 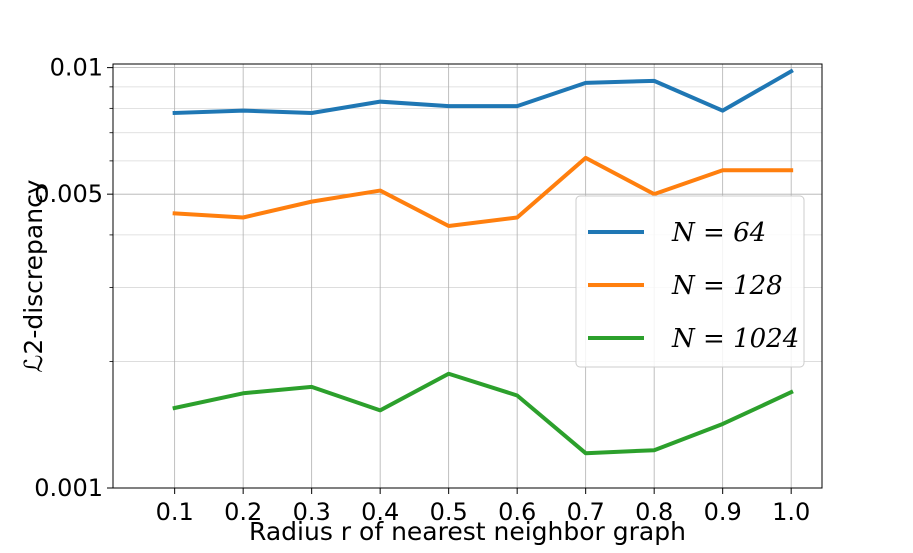 I want to click on x-tick-label: 0.7, so click(x=586, y=512).